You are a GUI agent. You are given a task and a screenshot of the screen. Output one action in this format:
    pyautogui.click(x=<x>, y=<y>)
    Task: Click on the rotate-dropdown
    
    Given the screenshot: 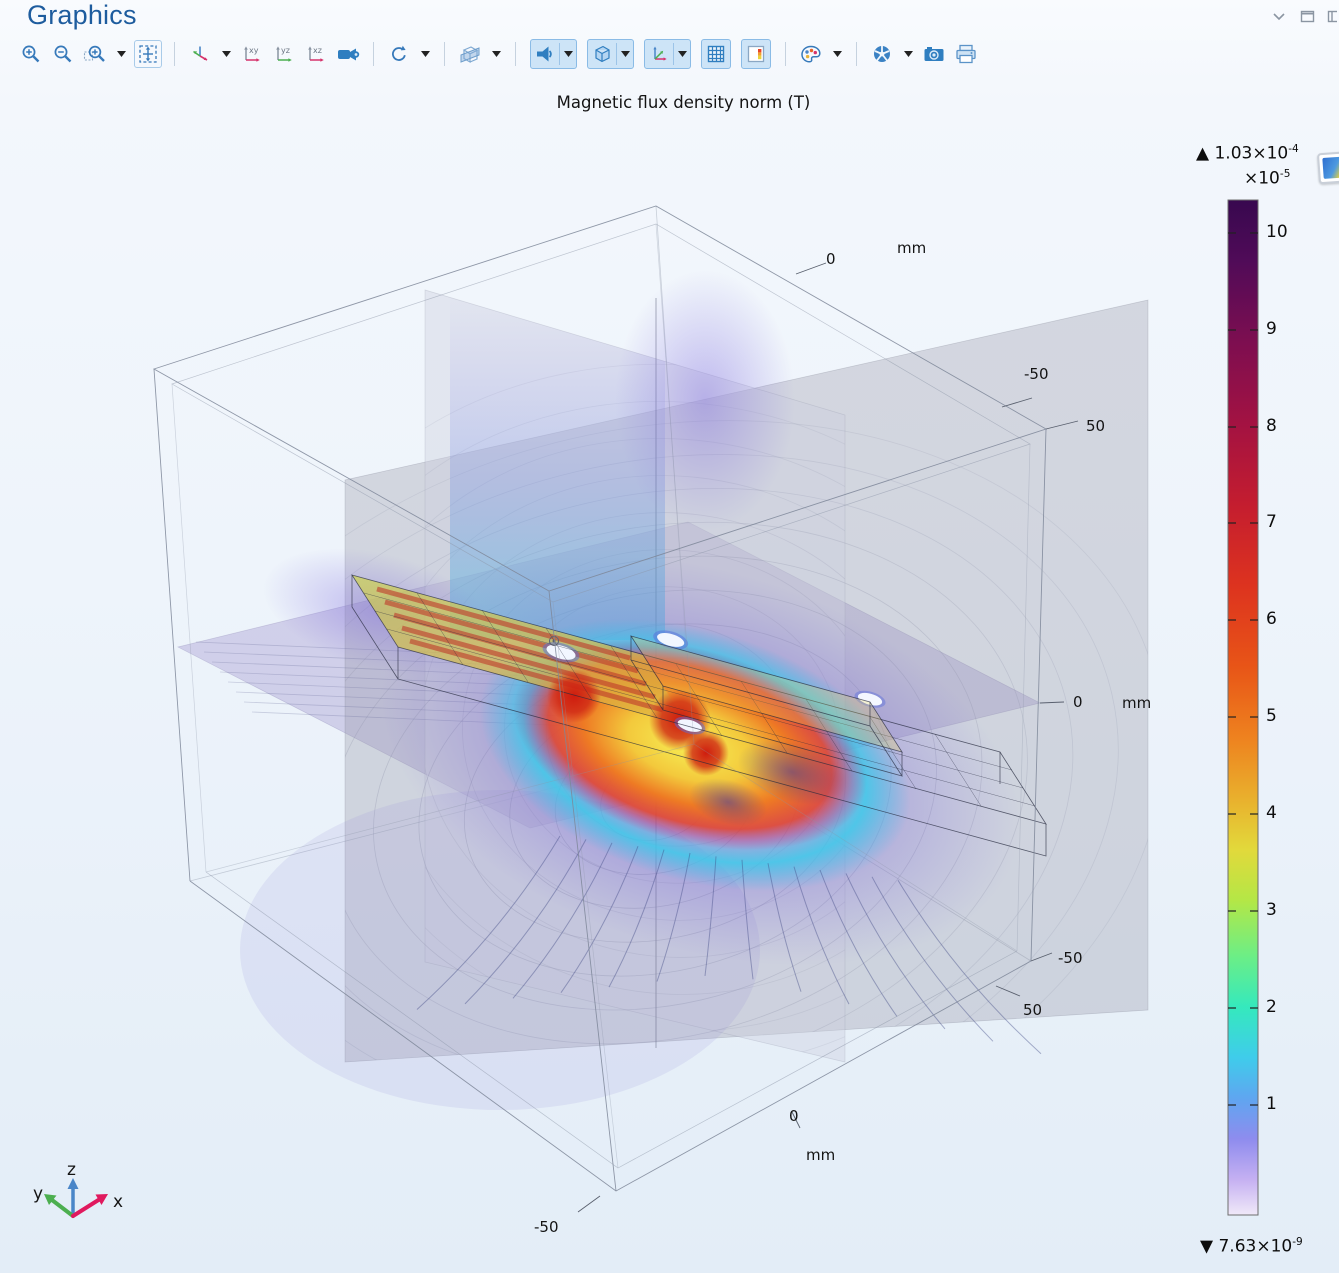 What is the action you would take?
    pyautogui.click(x=425, y=54)
    